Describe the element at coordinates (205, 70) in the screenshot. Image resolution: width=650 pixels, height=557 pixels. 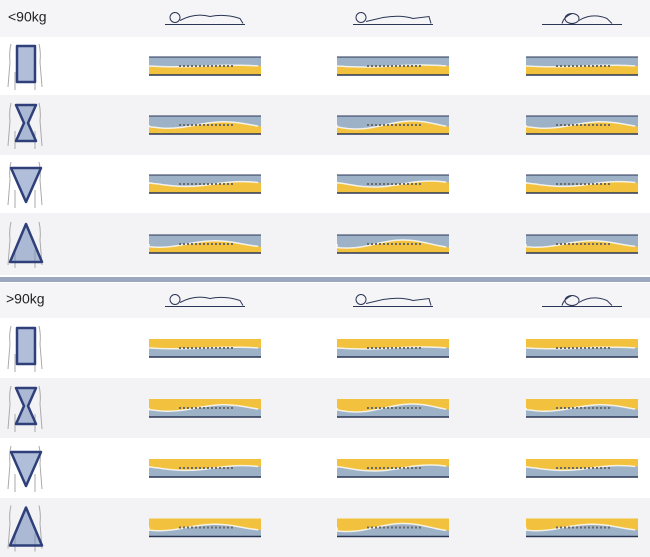
I see `mattress-bottom-layer` at that location.